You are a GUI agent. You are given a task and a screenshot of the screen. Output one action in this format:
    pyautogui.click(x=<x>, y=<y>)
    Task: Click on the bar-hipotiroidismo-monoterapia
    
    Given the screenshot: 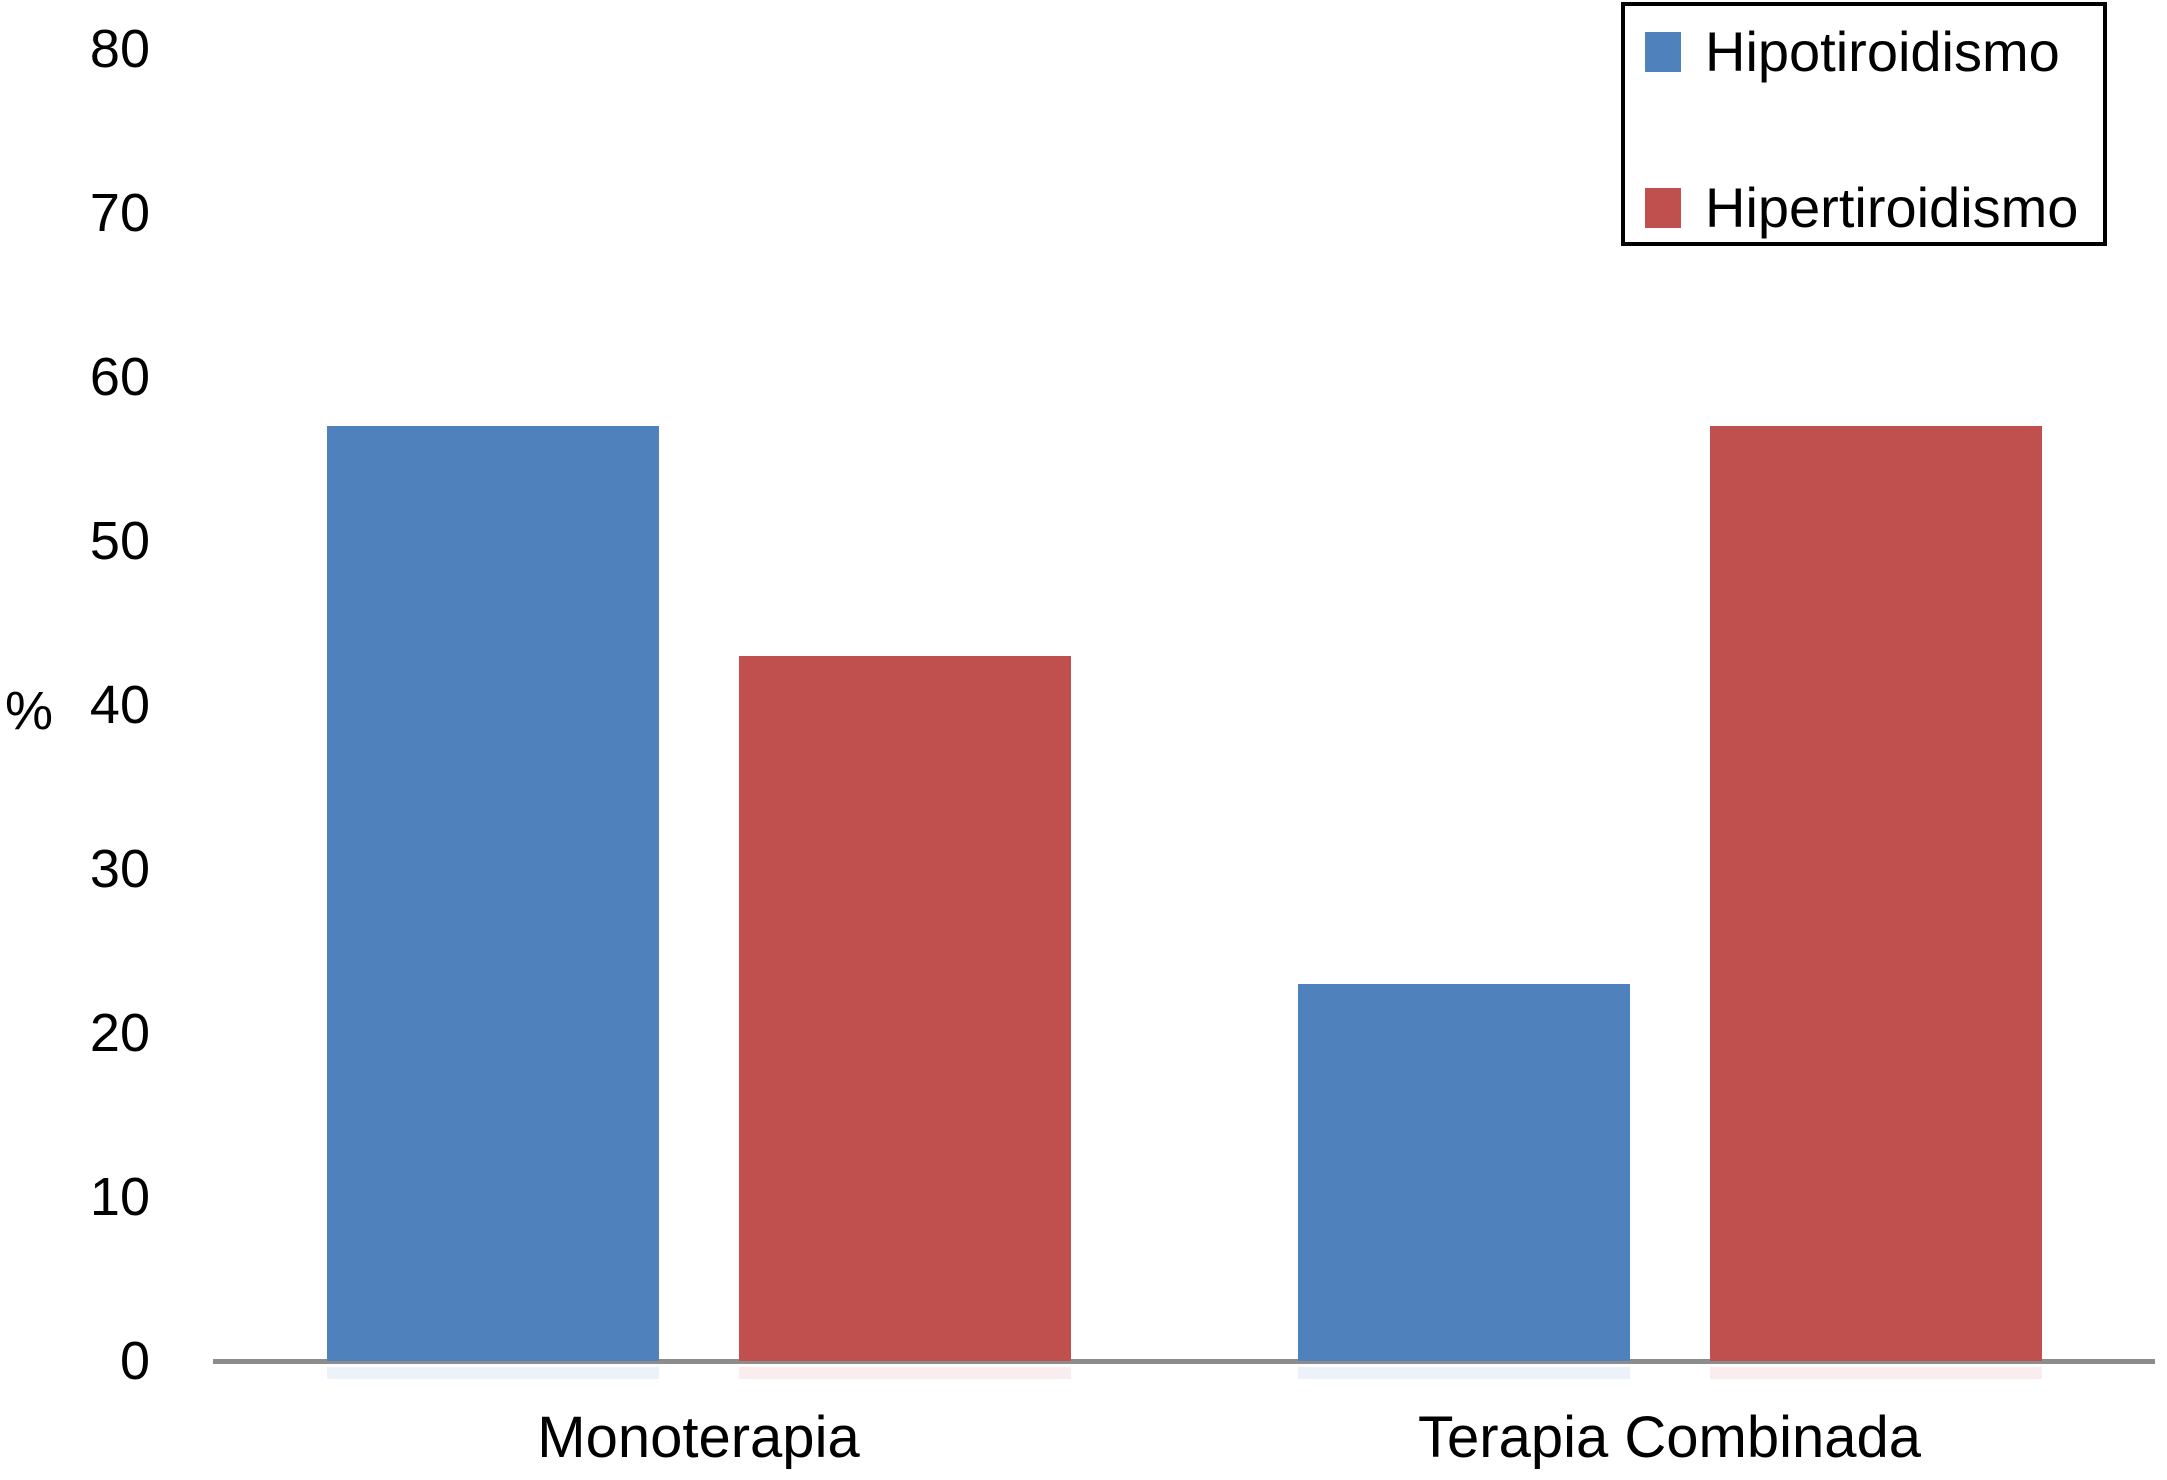 What is the action you would take?
    pyautogui.click(x=492, y=893)
    